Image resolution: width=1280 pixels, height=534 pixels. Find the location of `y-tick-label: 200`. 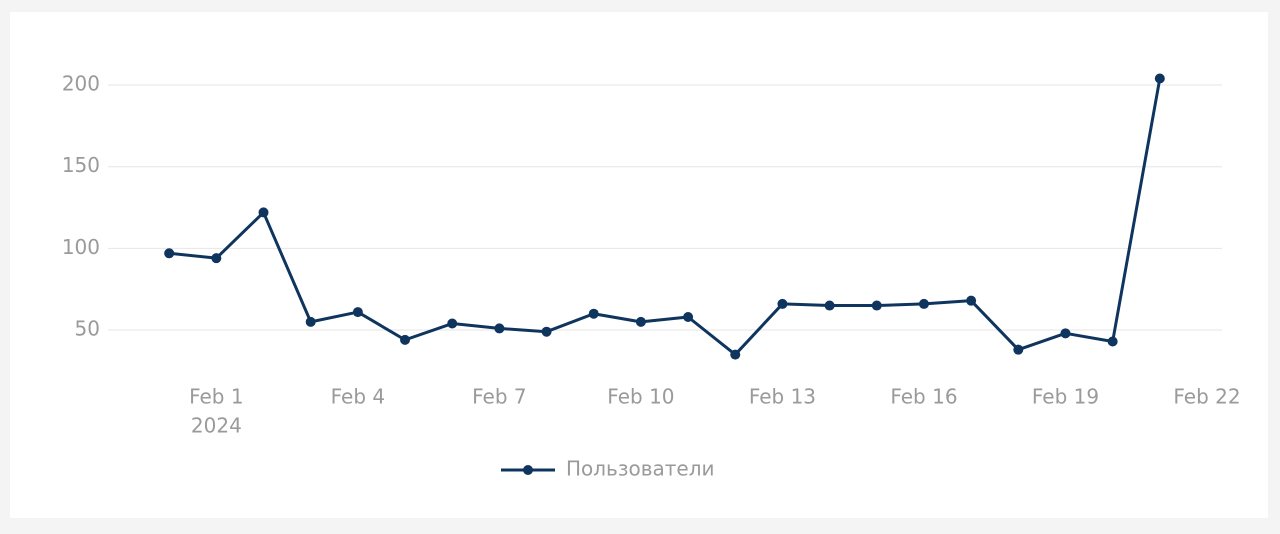

y-tick-label: 200 is located at coordinates (81, 84).